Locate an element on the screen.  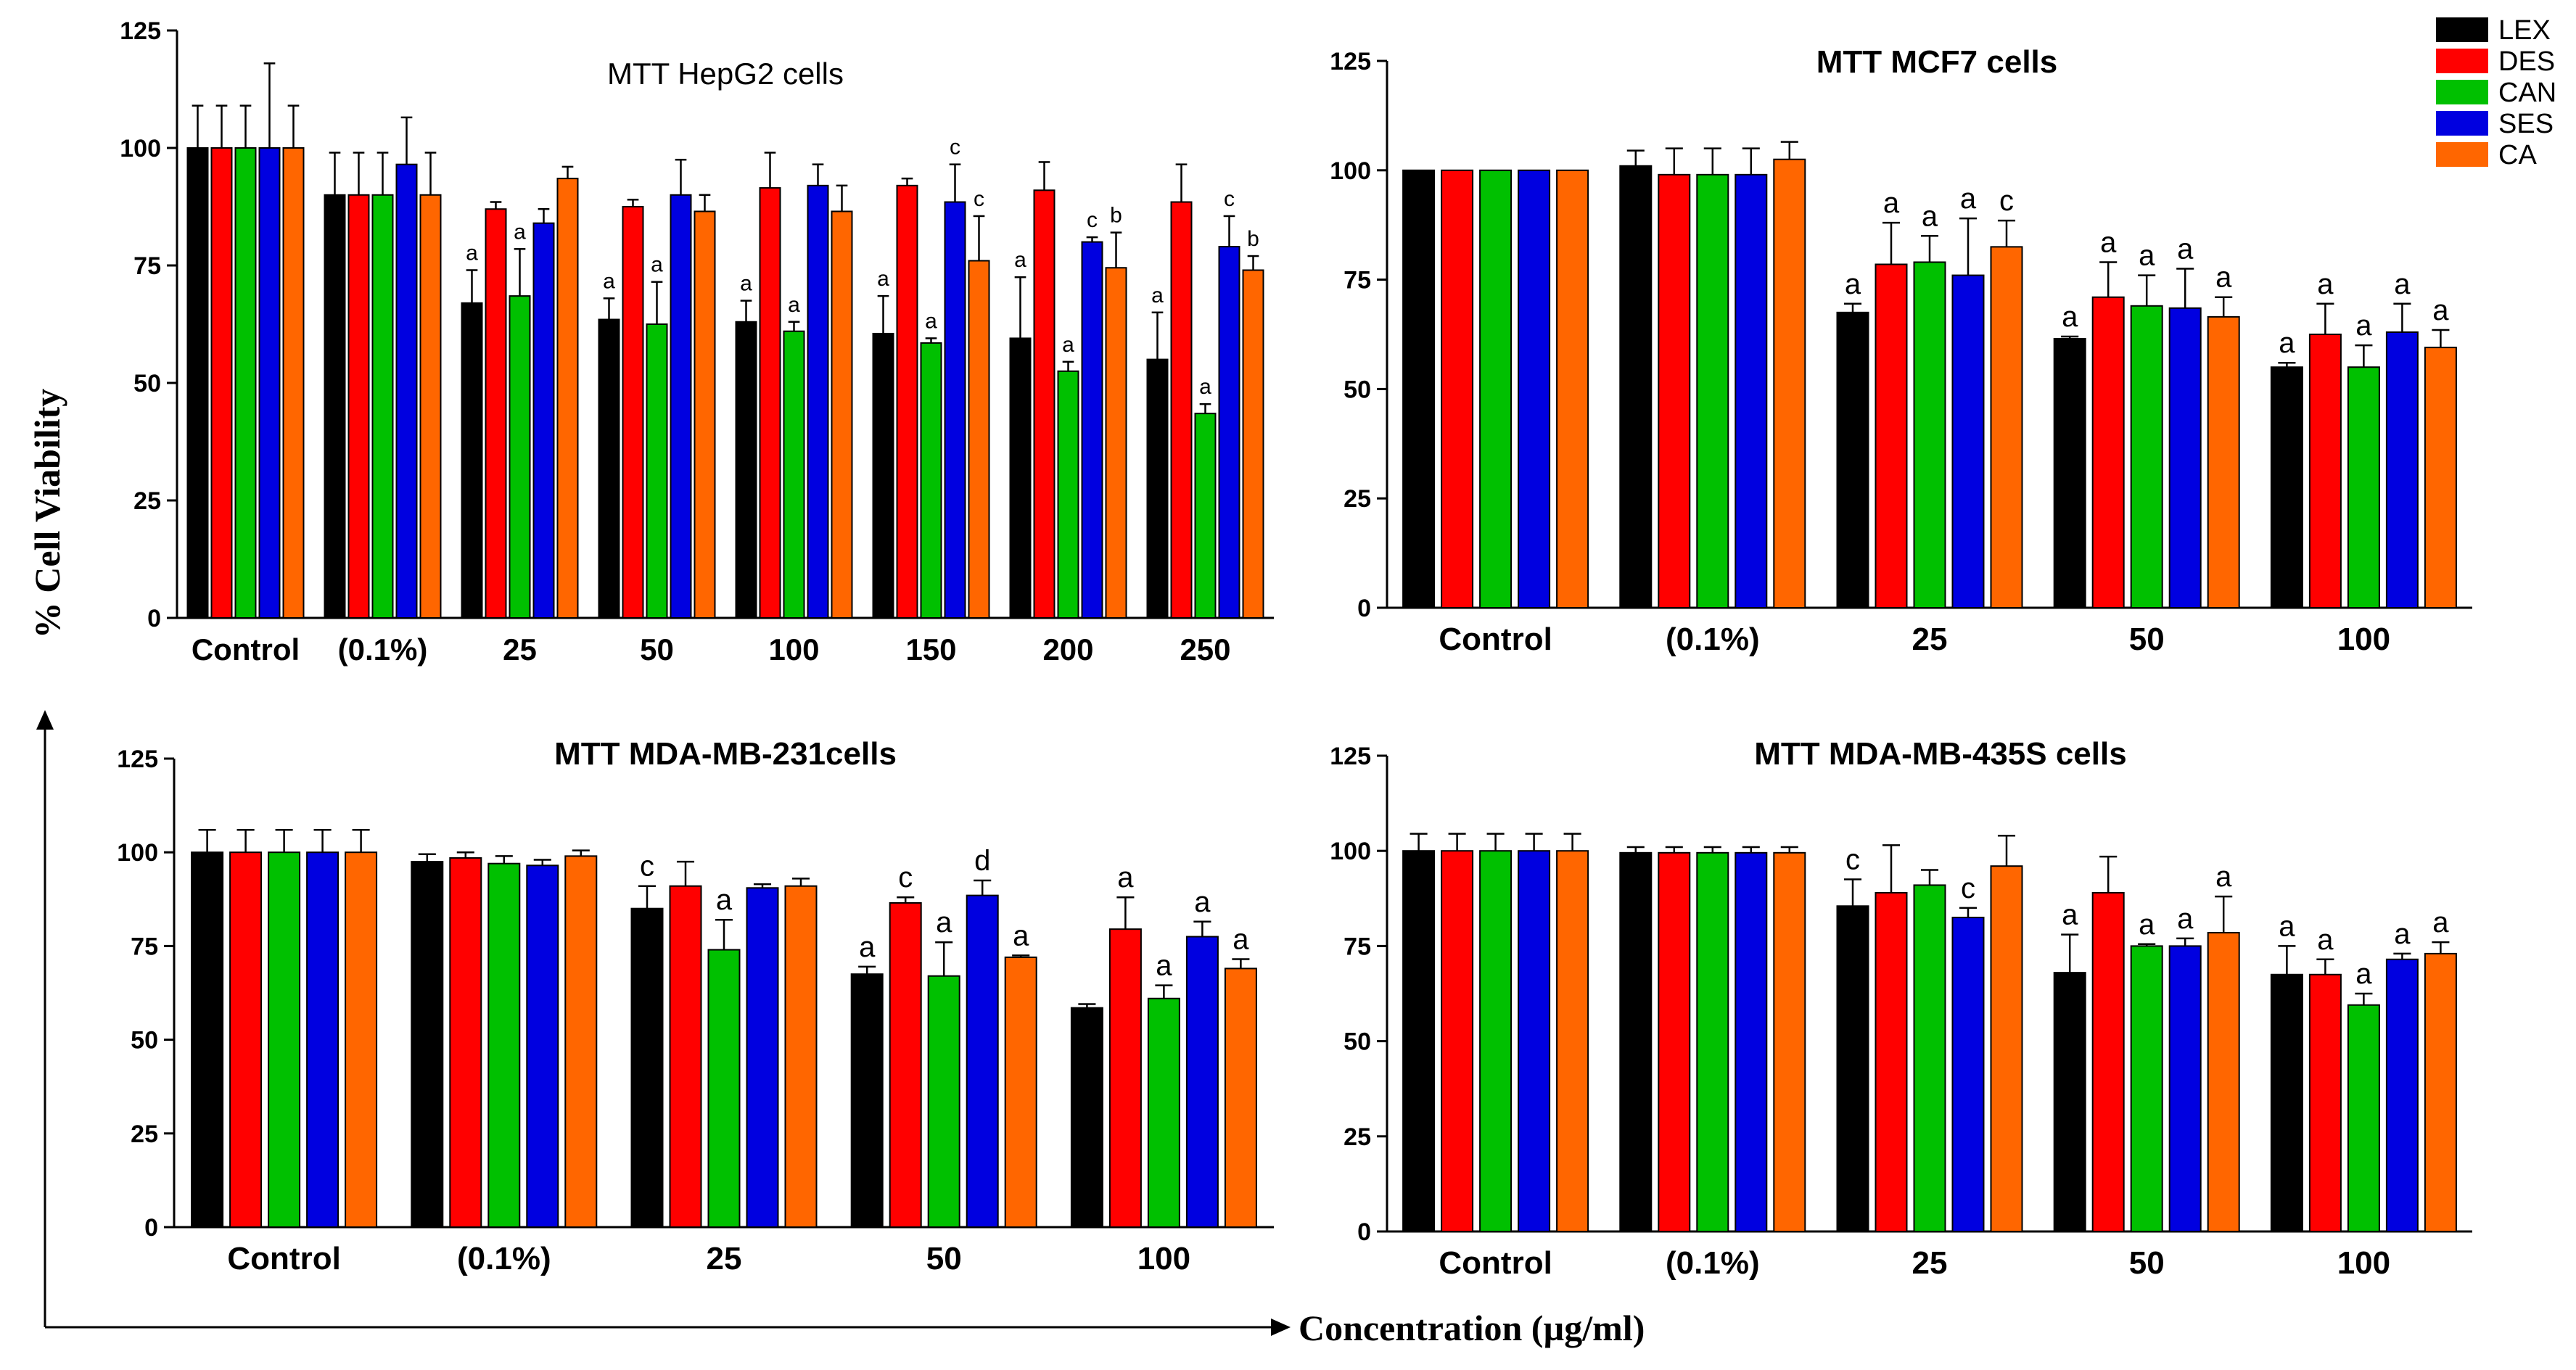
legend-item: CAN is located at coordinates (2496, 93).